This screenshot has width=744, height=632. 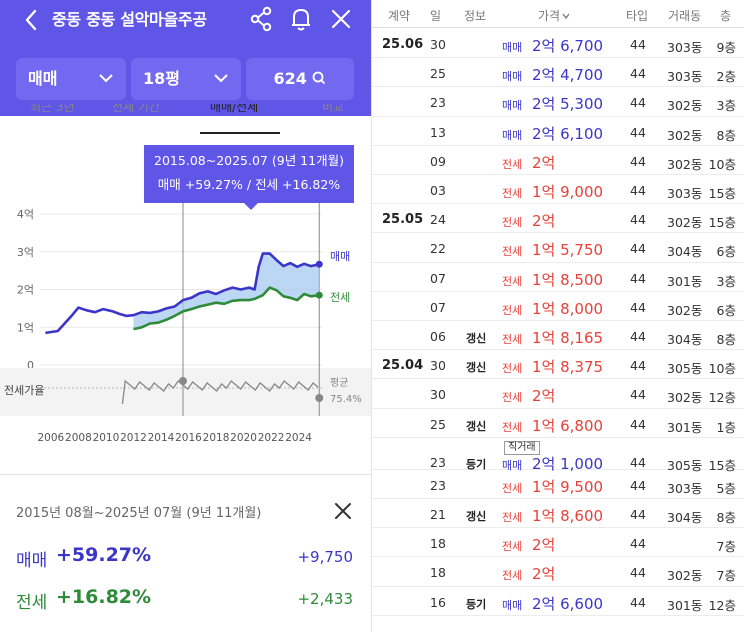 I want to click on jeonse-diff: +2,433, so click(x=325, y=599).